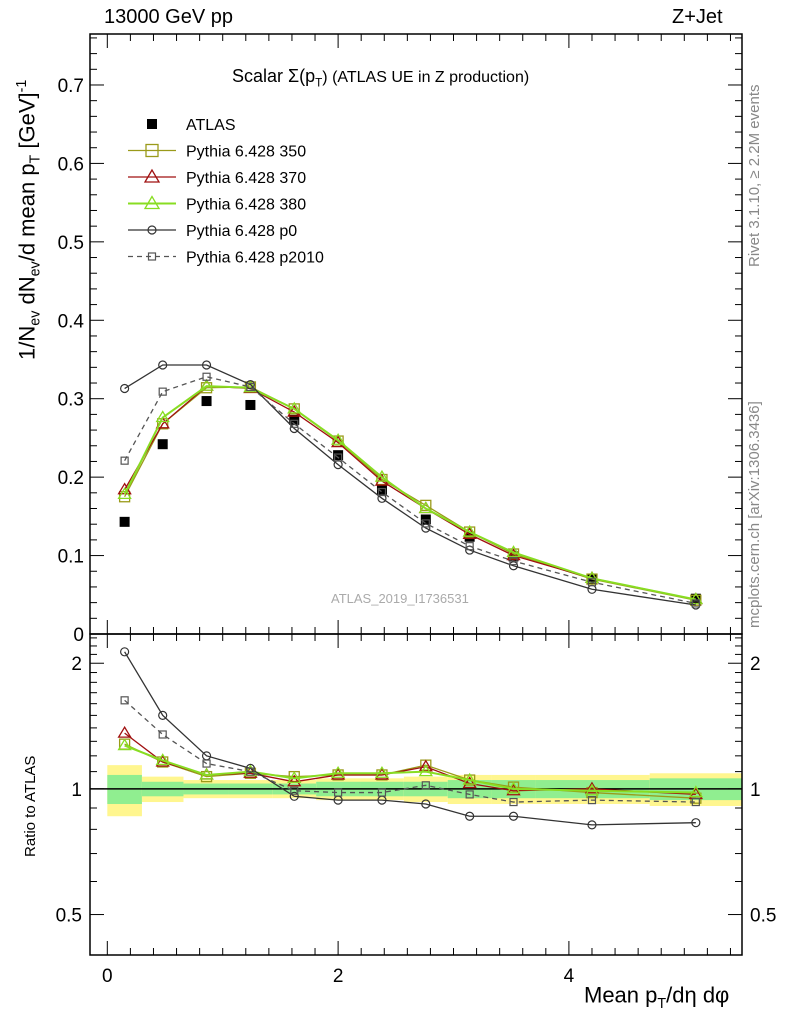 The height and width of the screenshot is (1024, 786). What do you see at coordinates (69, 916) in the screenshot?
I see `ratio-y-tick-label-left: 0.5` at bounding box center [69, 916].